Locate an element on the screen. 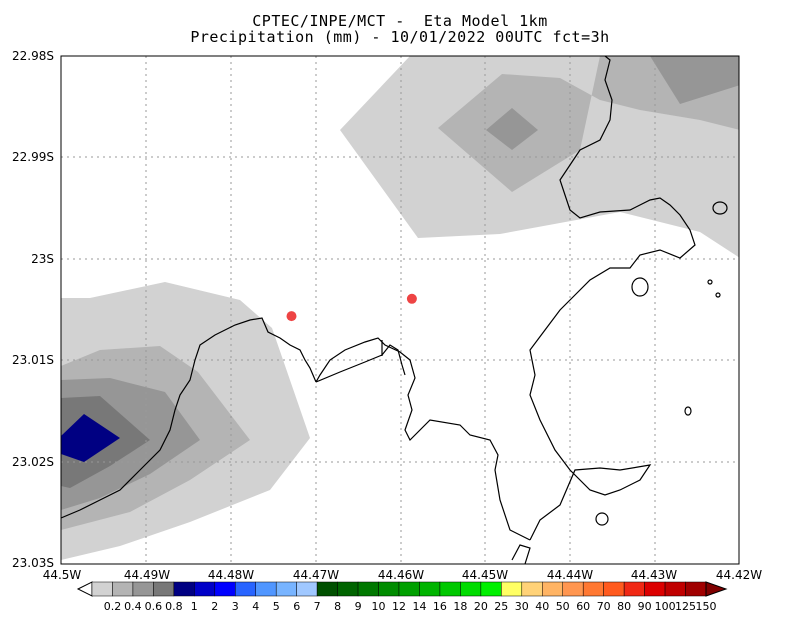 This screenshot has width=800, height=618. colorbar-label: 150 is located at coordinates (706, 606).